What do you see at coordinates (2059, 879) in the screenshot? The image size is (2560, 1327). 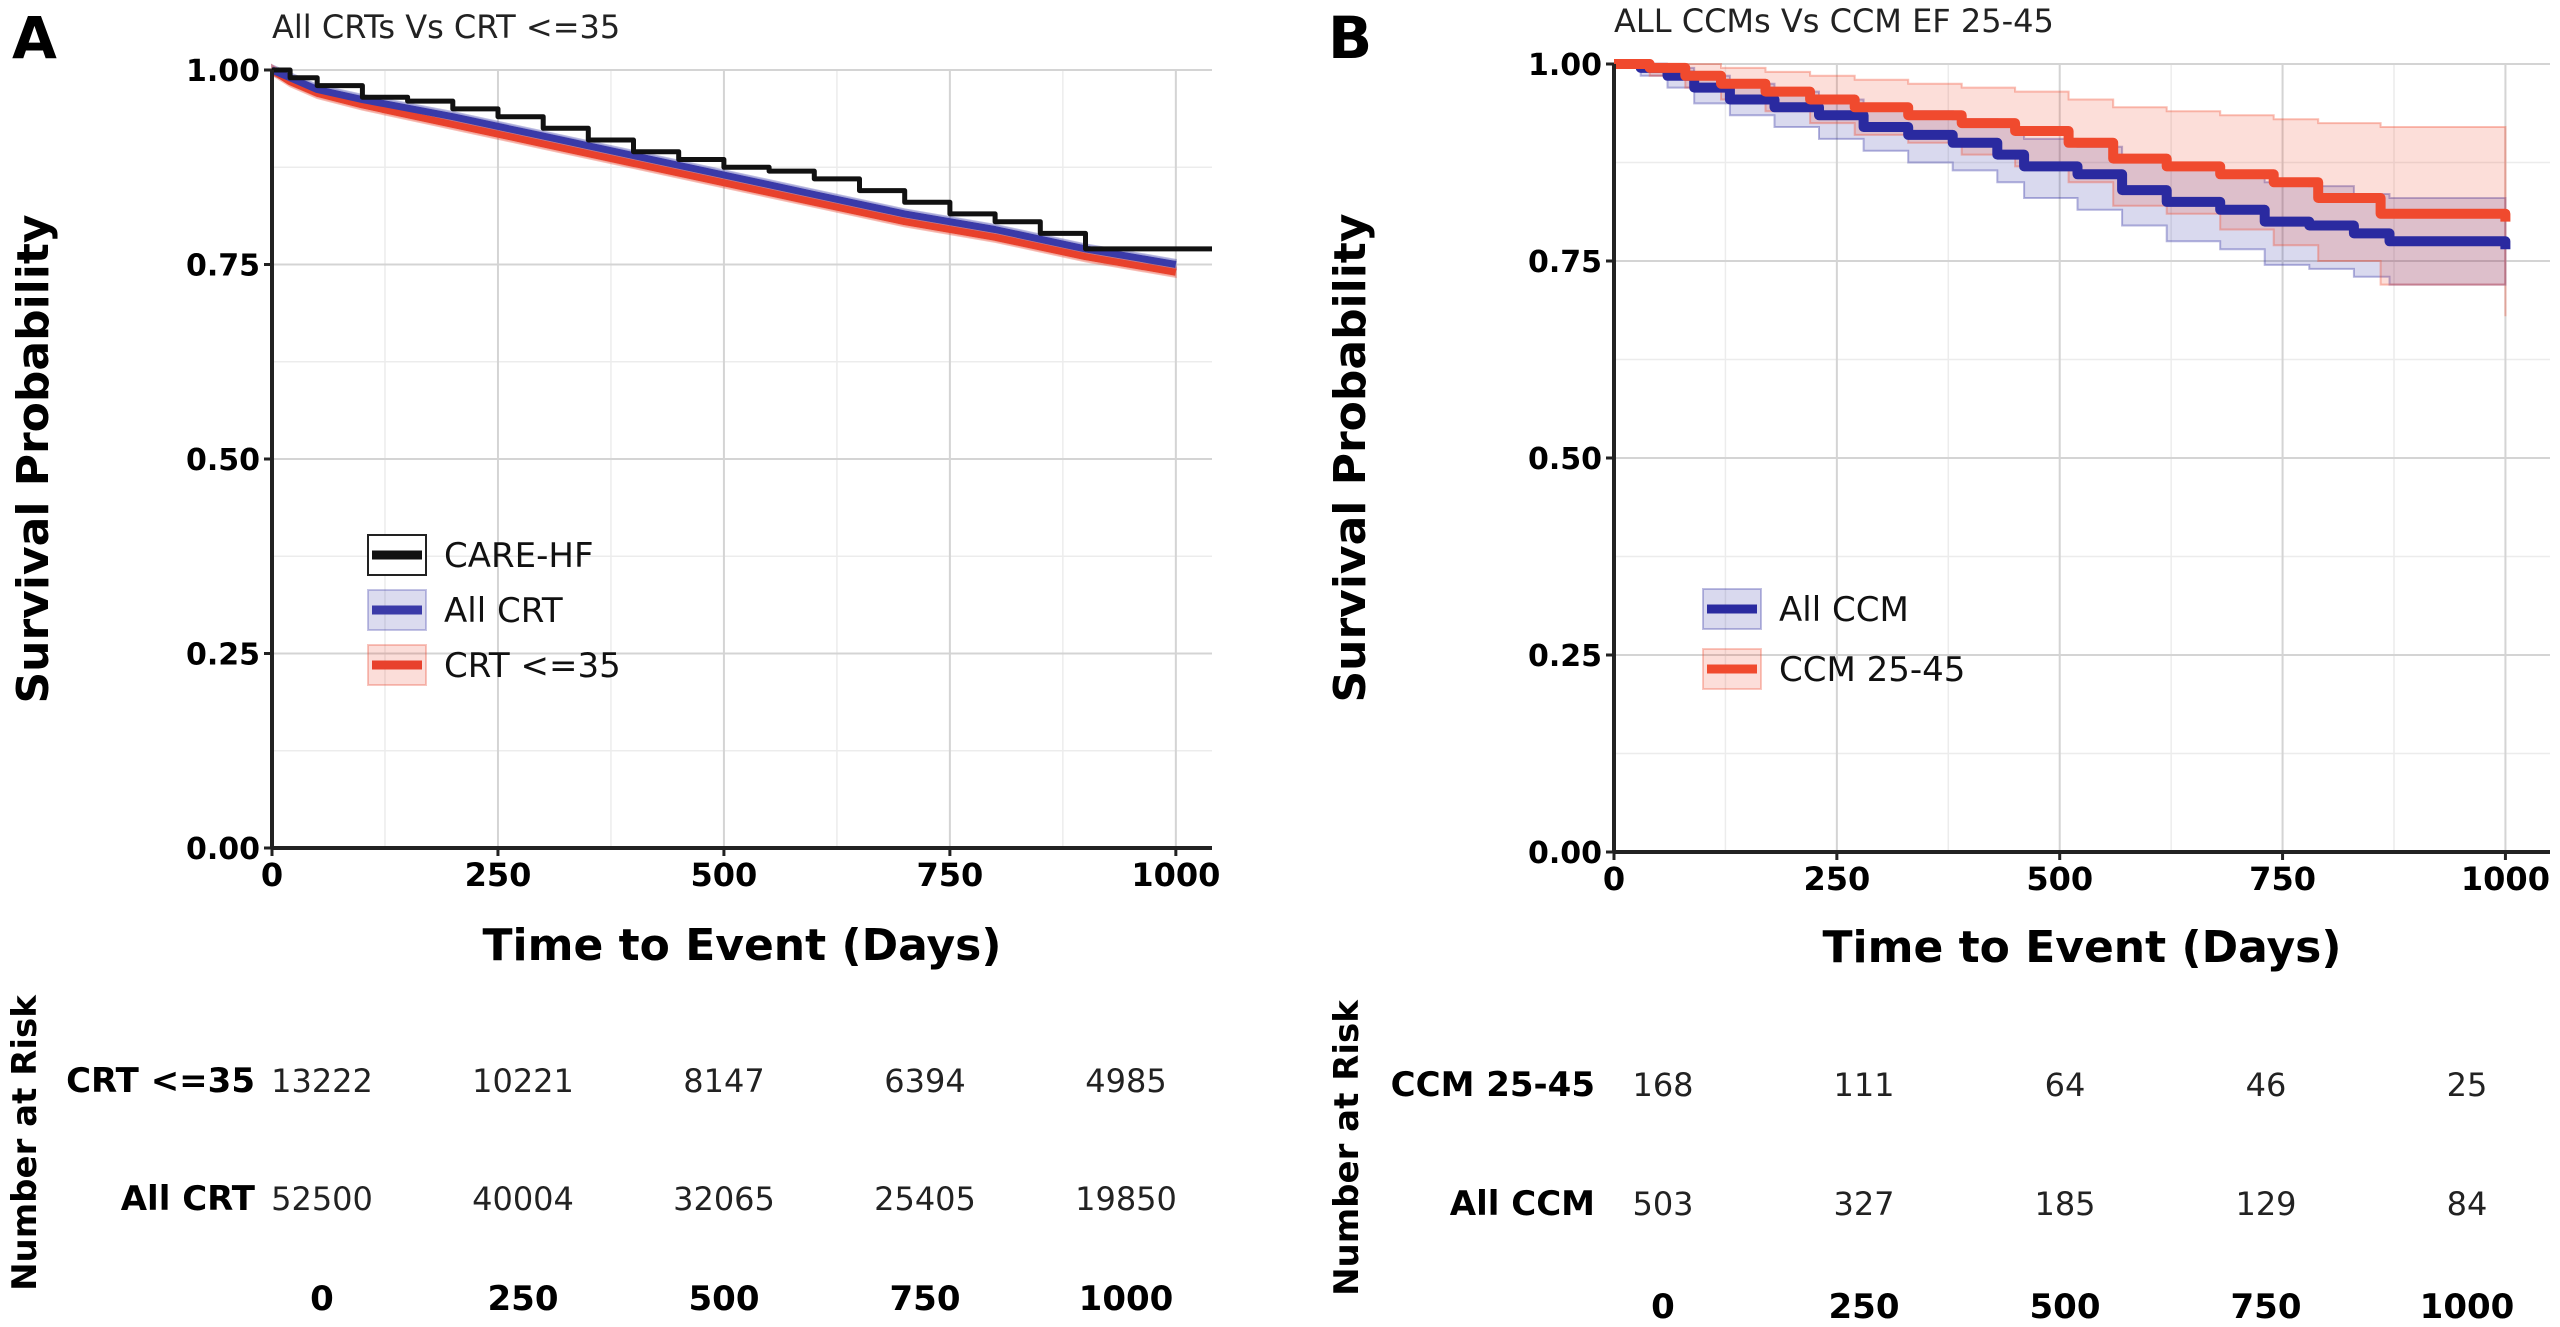 I see `panel-b-xtick-label: 500` at bounding box center [2059, 879].